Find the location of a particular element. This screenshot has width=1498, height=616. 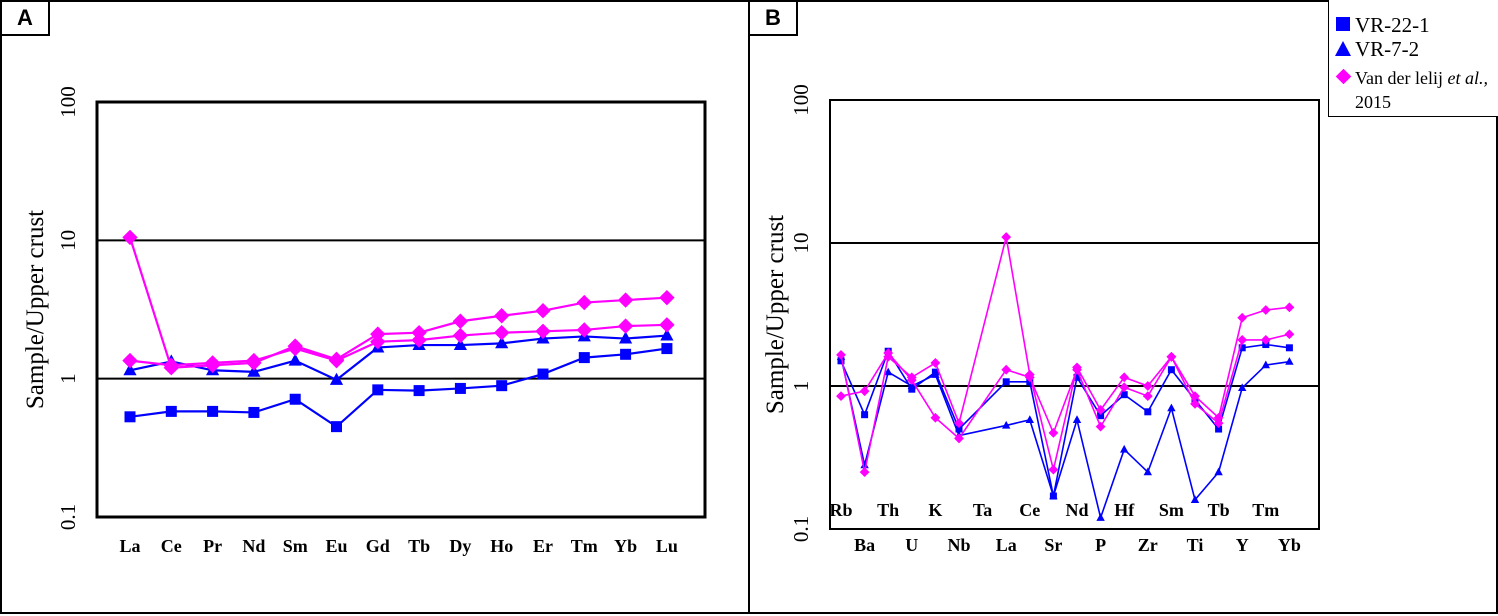

x-category-label: Y is located at coordinates (1242, 545).